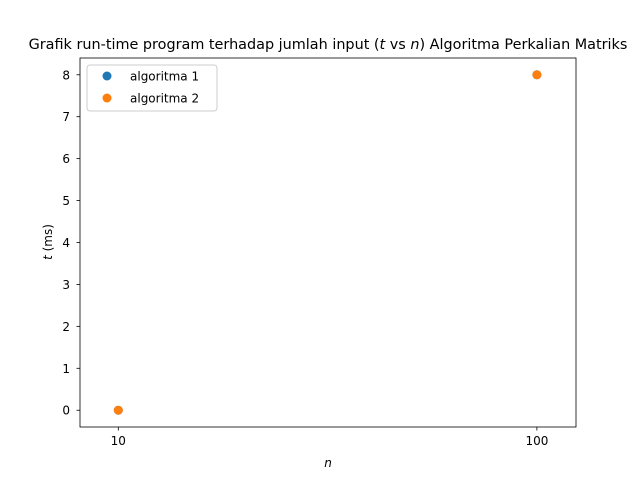 The width and height of the screenshot is (640, 480). What do you see at coordinates (536, 441) in the screenshot?
I see `x-tick-label: 100` at bounding box center [536, 441].